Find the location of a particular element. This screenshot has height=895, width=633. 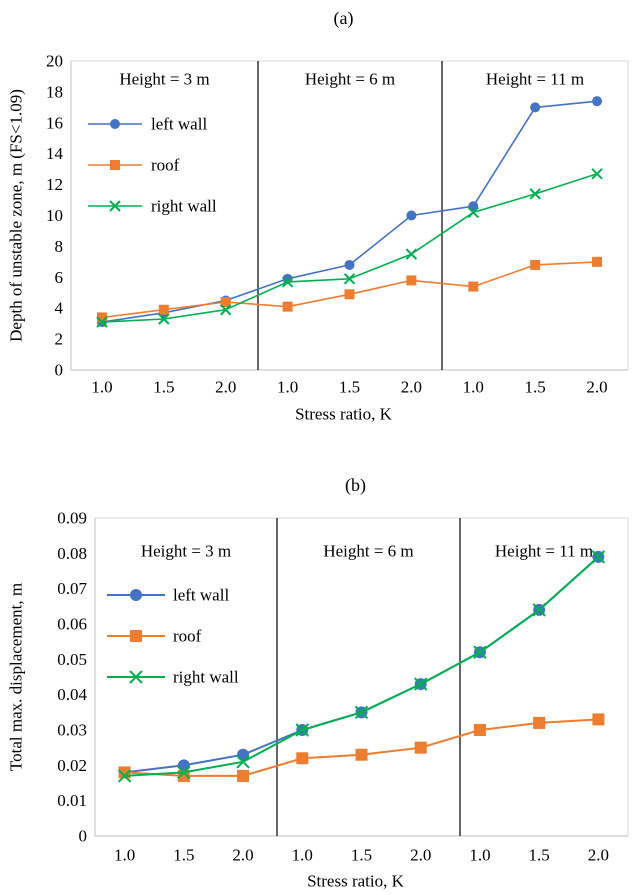

y-tick-label: 14 is located at coordinates (55, 153).